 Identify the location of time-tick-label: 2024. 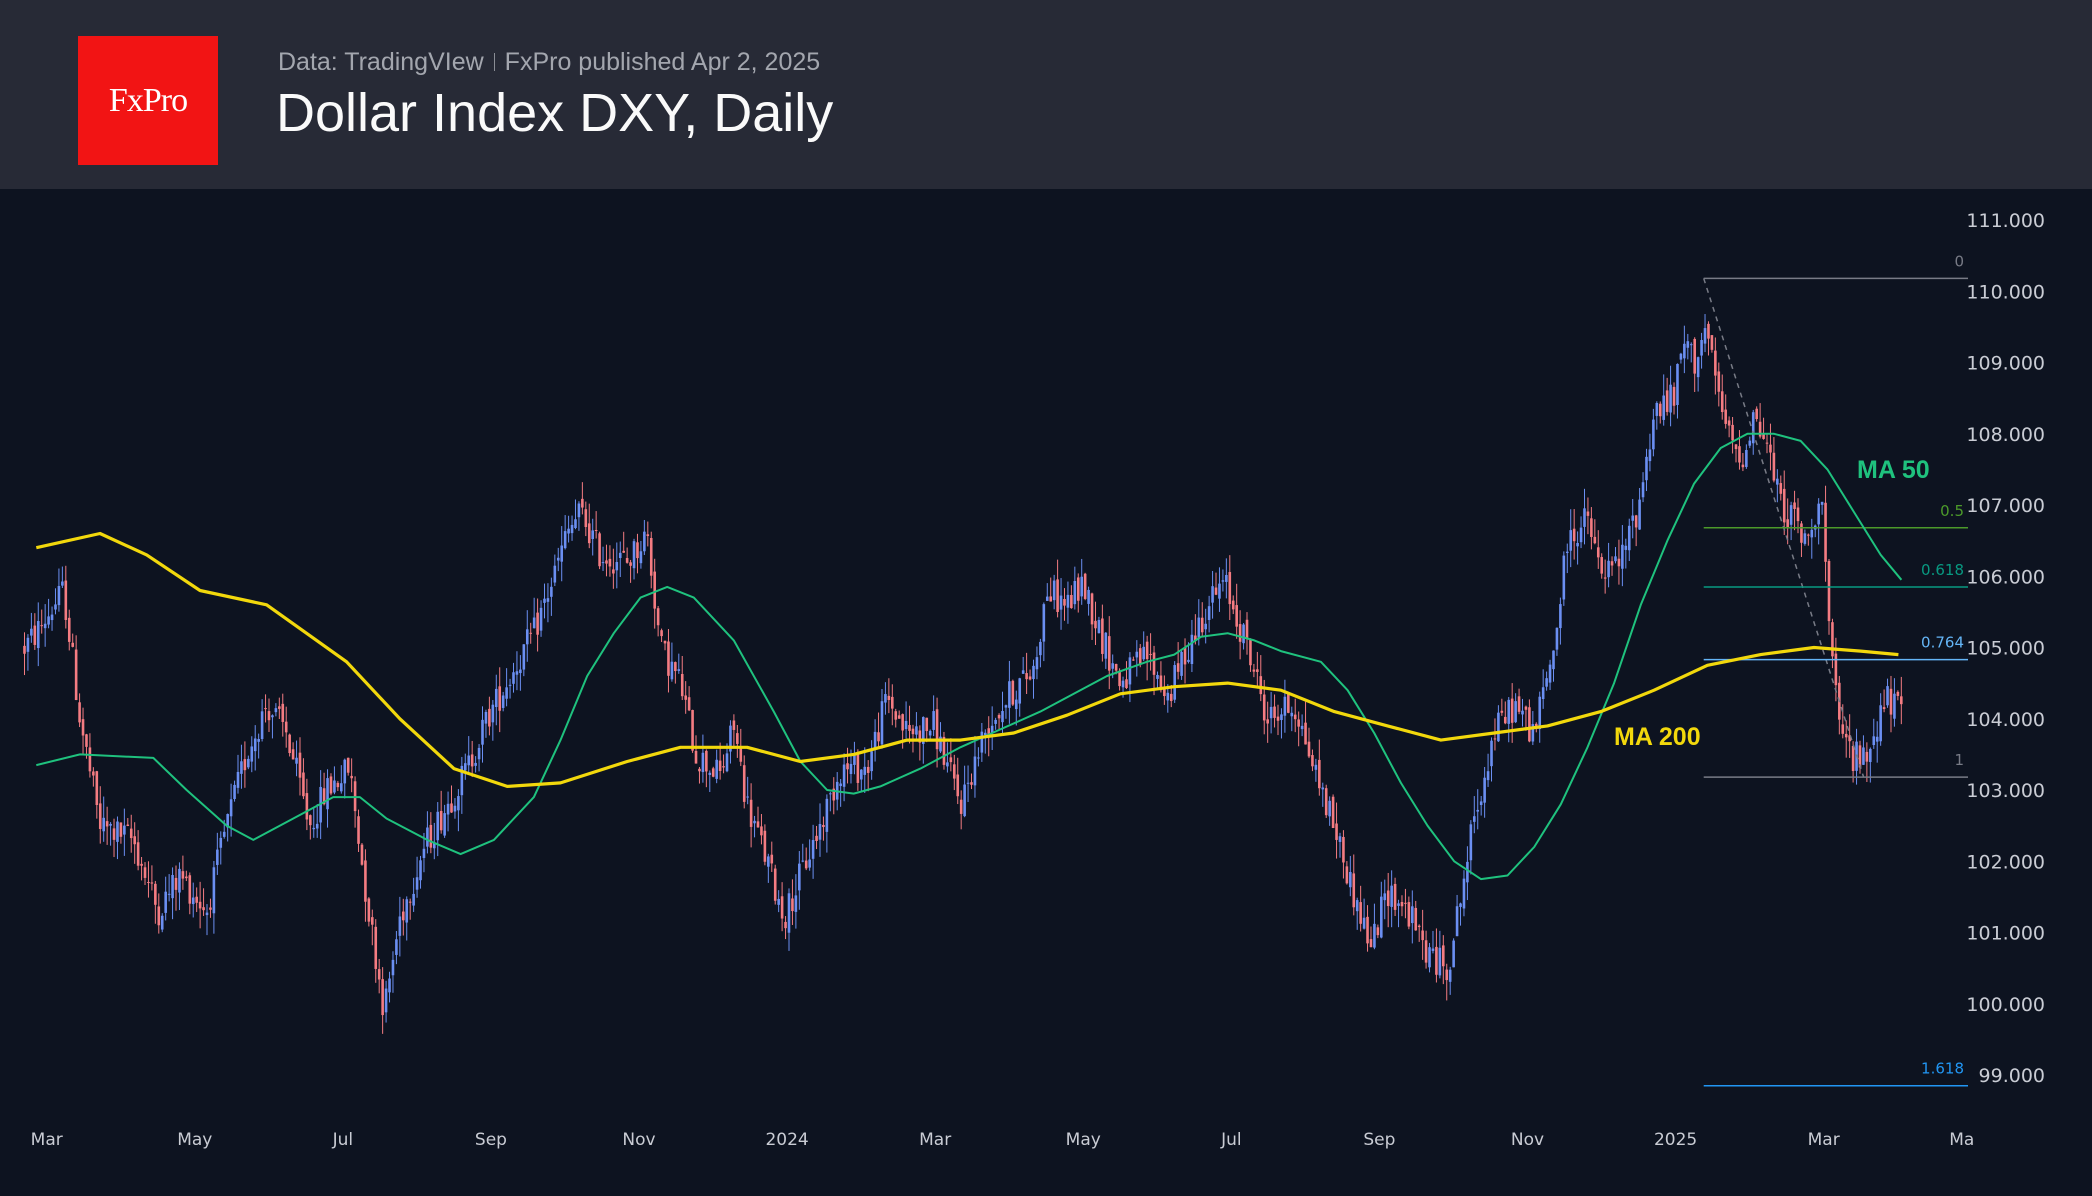
(786, 1140).